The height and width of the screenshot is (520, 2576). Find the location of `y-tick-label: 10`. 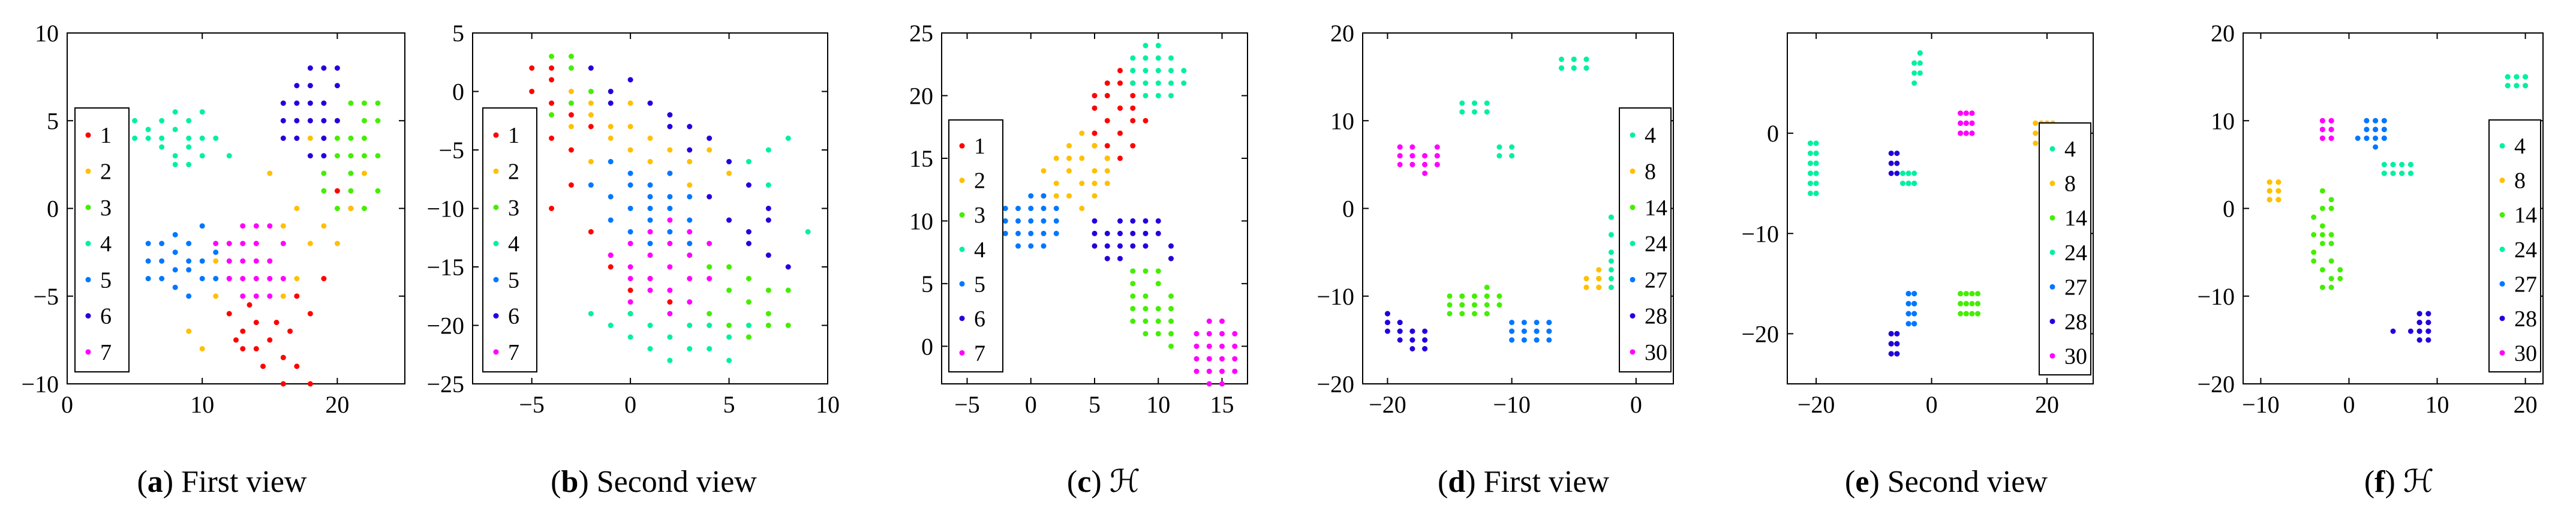

y-tick-label: 10 is located at coordinates (2223, 121).